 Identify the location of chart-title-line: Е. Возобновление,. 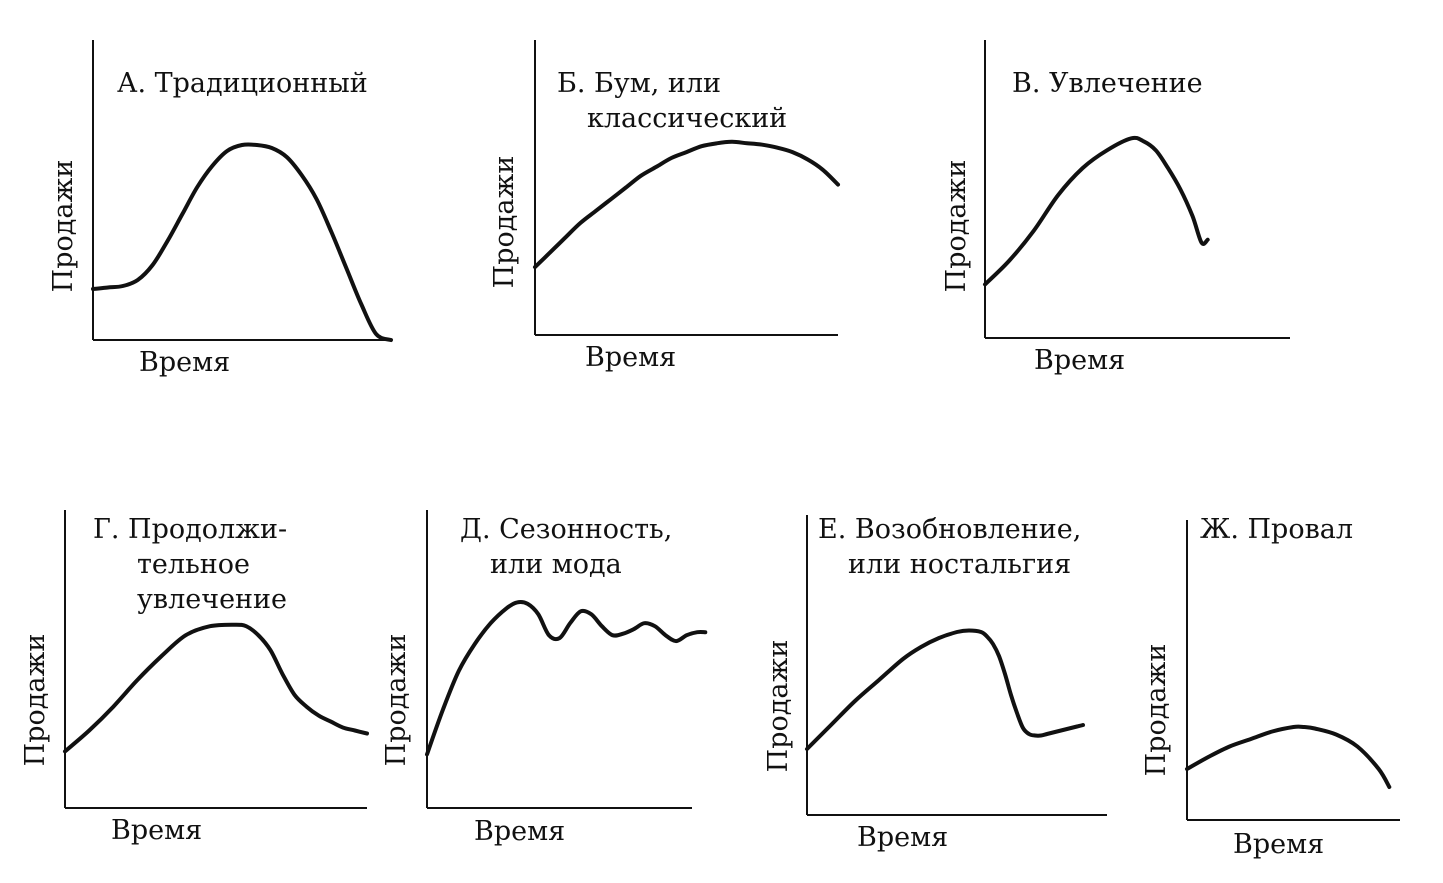
(949, 529).